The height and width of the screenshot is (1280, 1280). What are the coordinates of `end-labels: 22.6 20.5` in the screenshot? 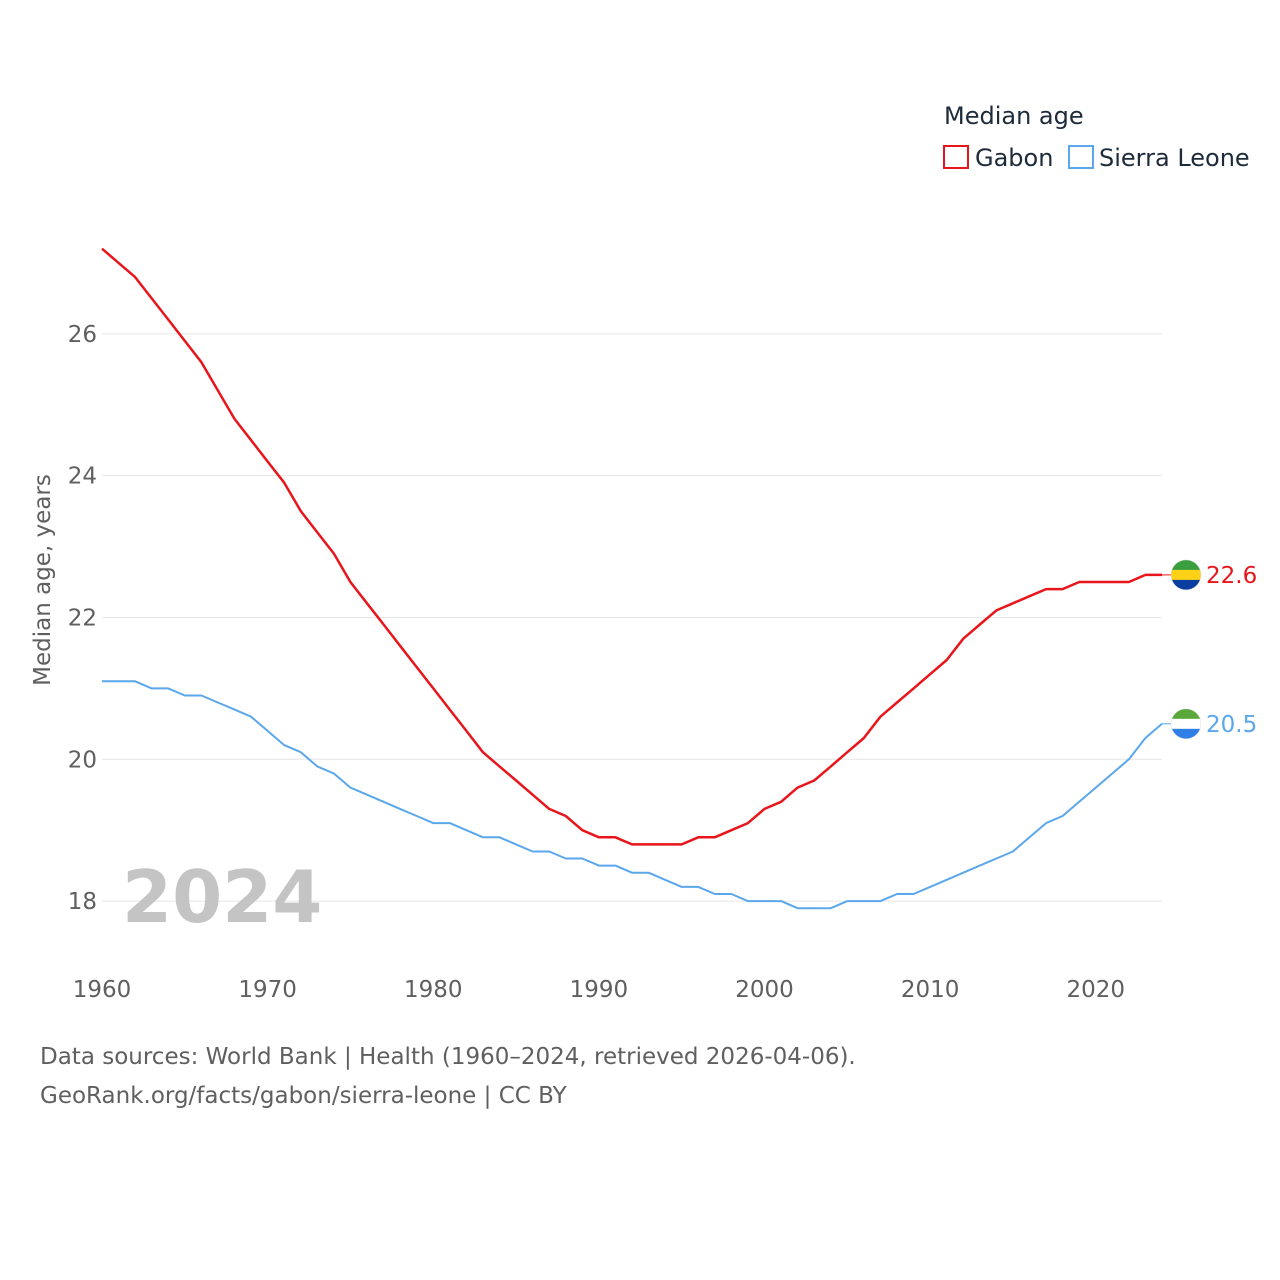 It's located at (1209, 649).